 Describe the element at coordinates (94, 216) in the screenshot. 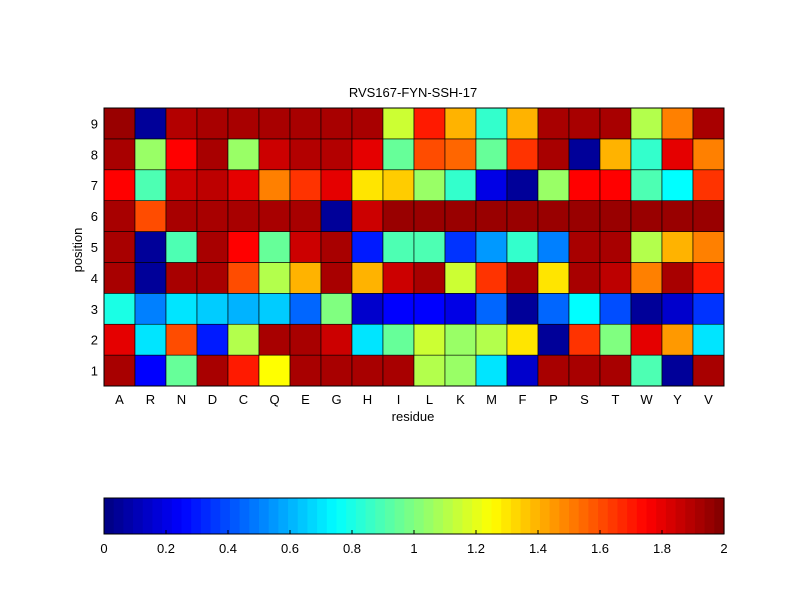

I see `y-tick-label: 6` at that location.